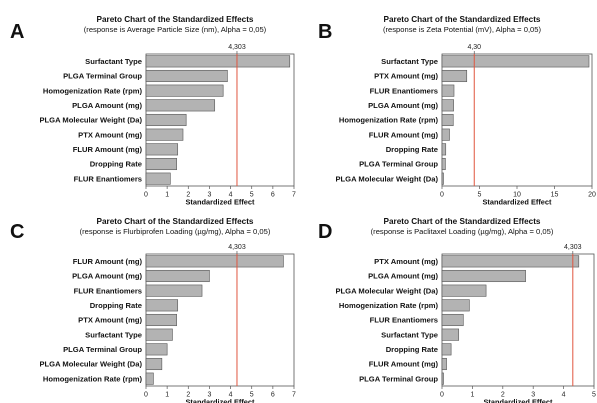  I want to click on panel-letter: D, so click(325, 232).